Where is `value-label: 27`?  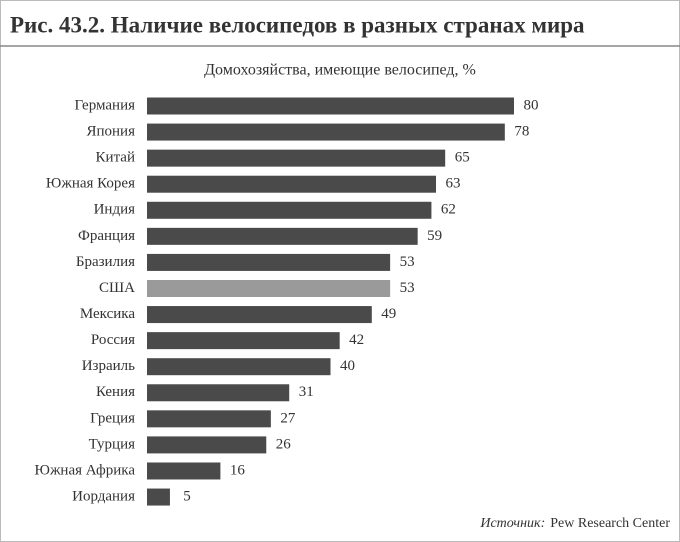 value-label: 27 is located at coordinates (288, 418).